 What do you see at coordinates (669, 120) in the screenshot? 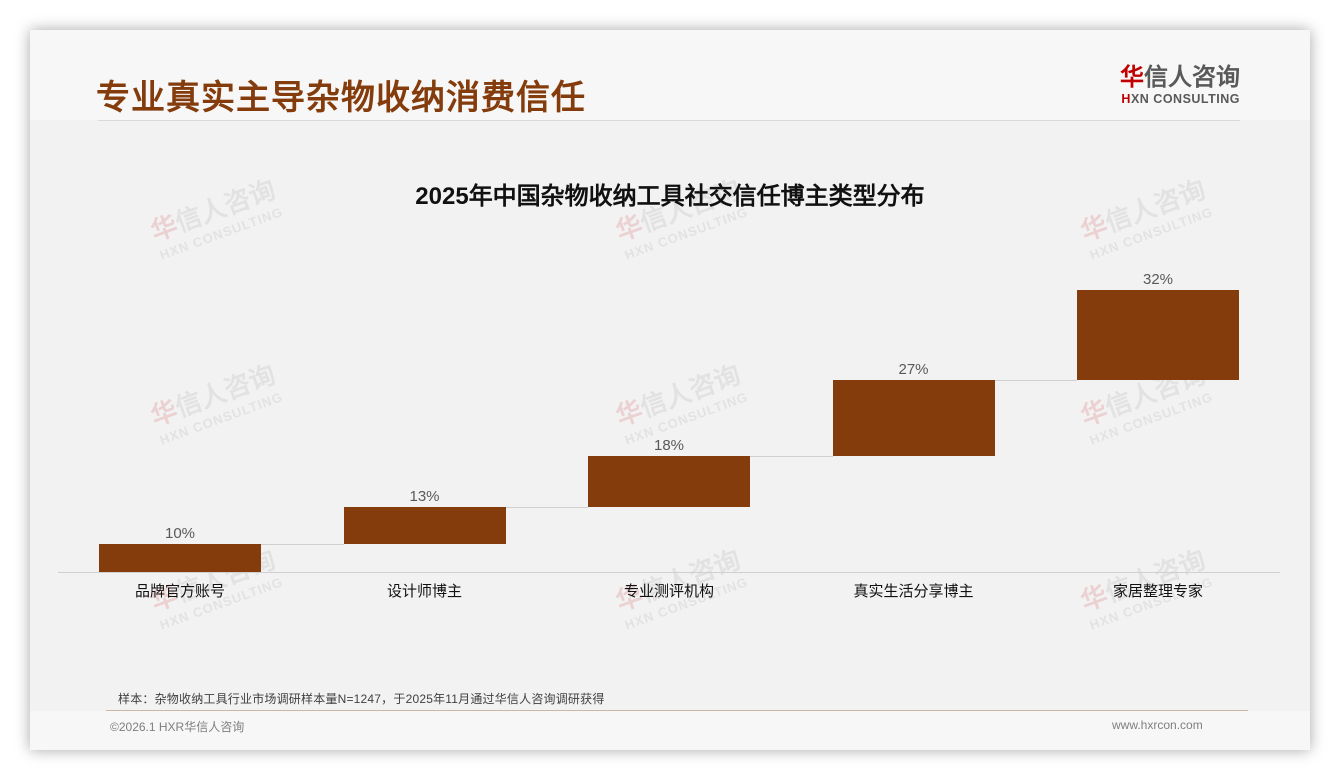
I see `header-divider` at bounding box center [669, 120].